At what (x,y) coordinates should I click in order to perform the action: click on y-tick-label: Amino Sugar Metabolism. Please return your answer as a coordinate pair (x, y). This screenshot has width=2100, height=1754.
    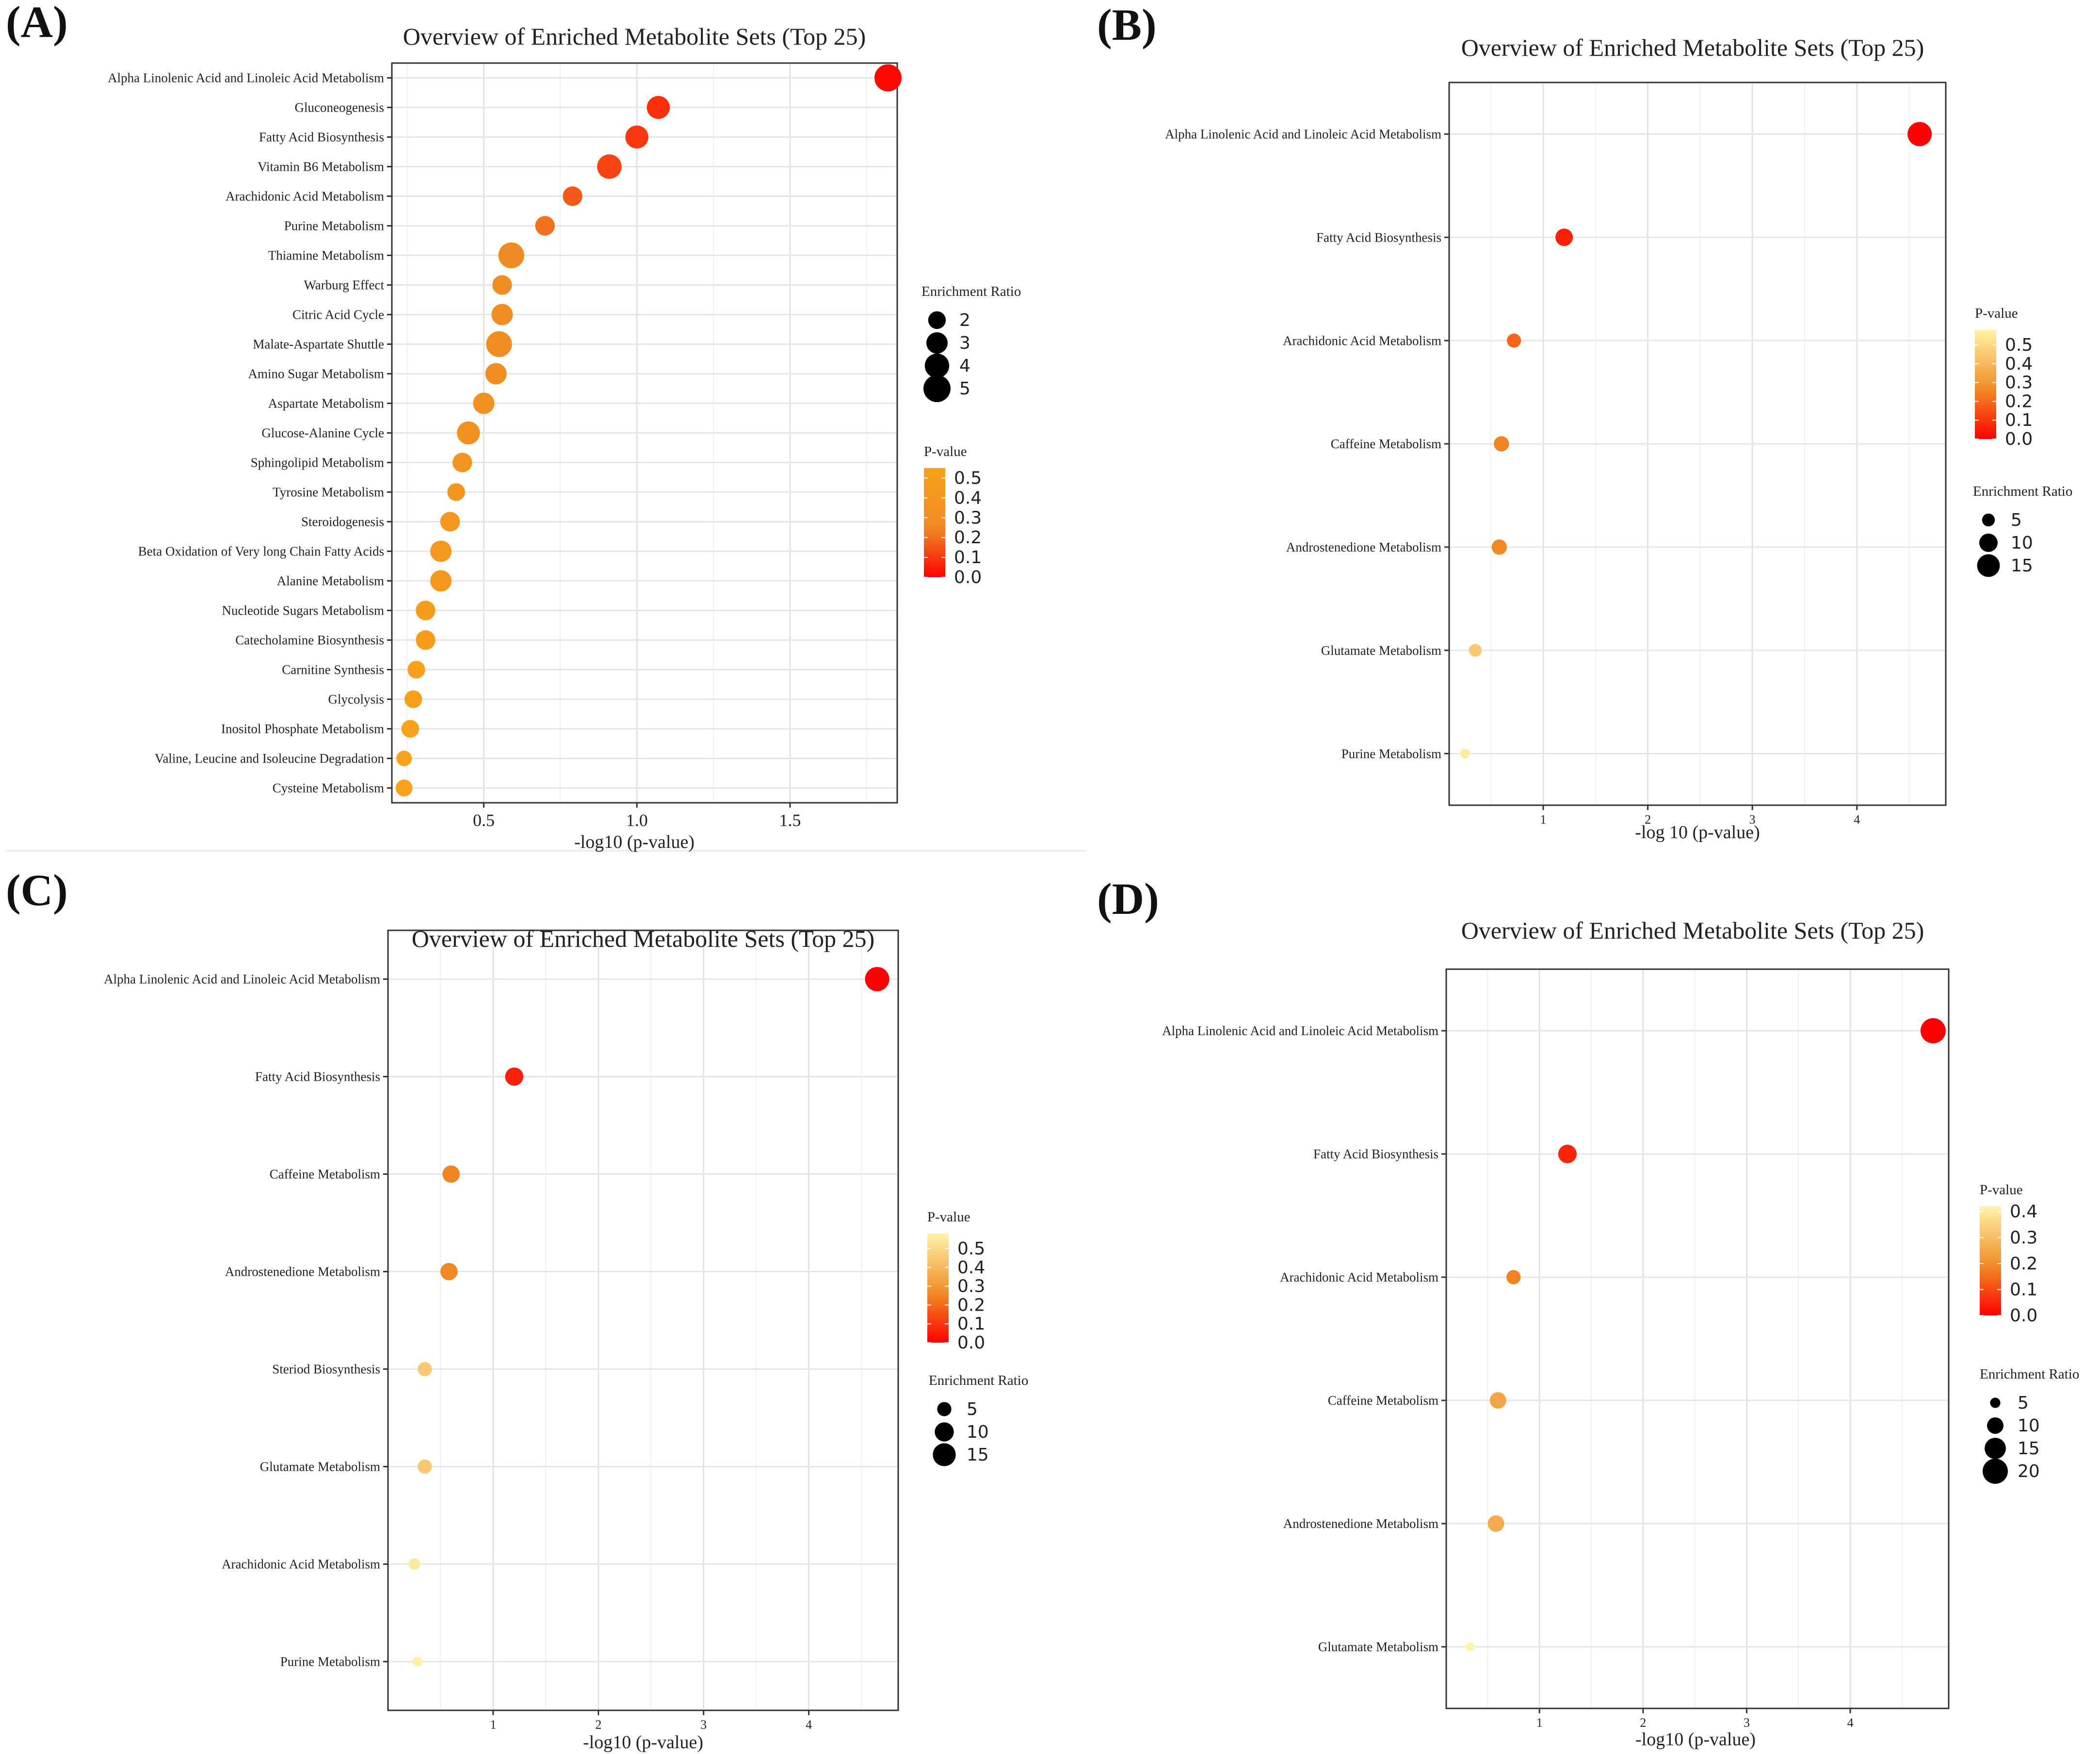
    Looking at the image, I should click on (316, 374).